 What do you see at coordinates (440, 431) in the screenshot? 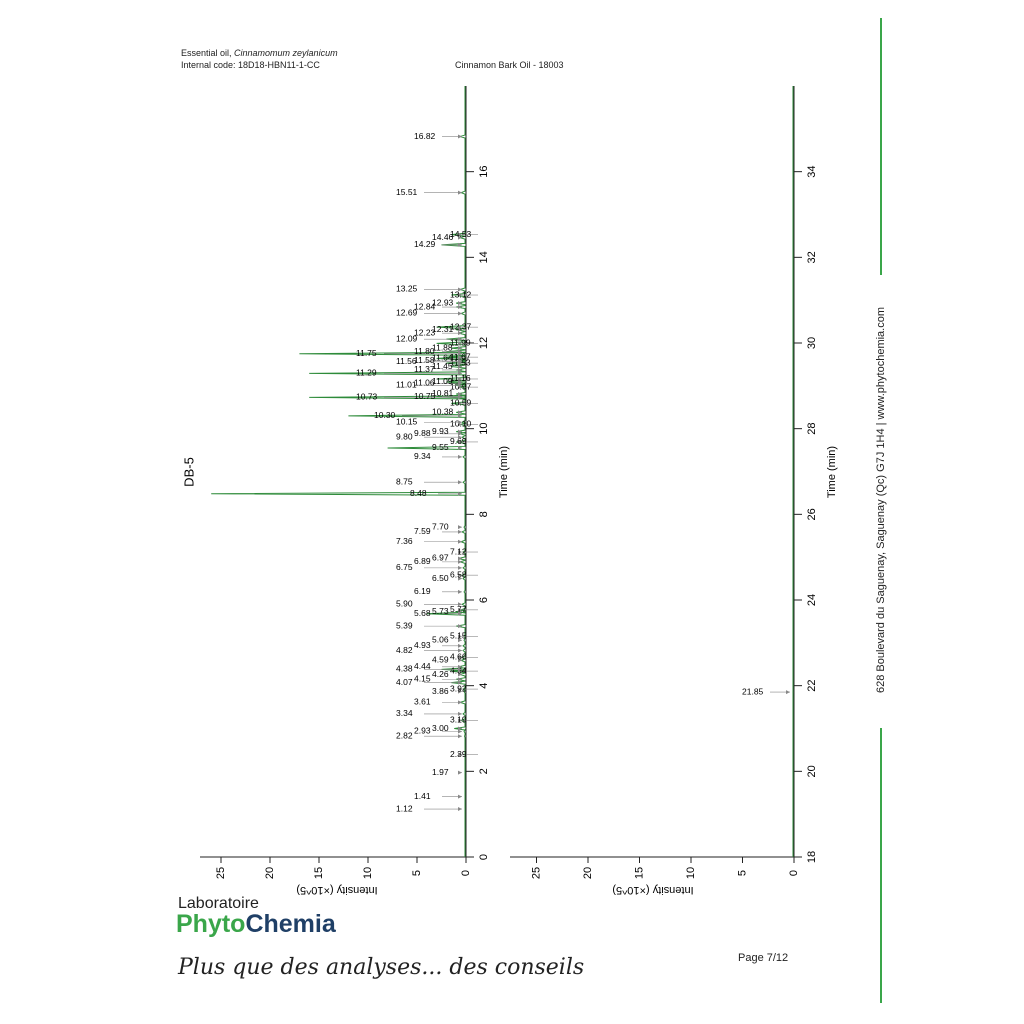
I see `peak-label: 9.93` at bounding box center [440, 431].